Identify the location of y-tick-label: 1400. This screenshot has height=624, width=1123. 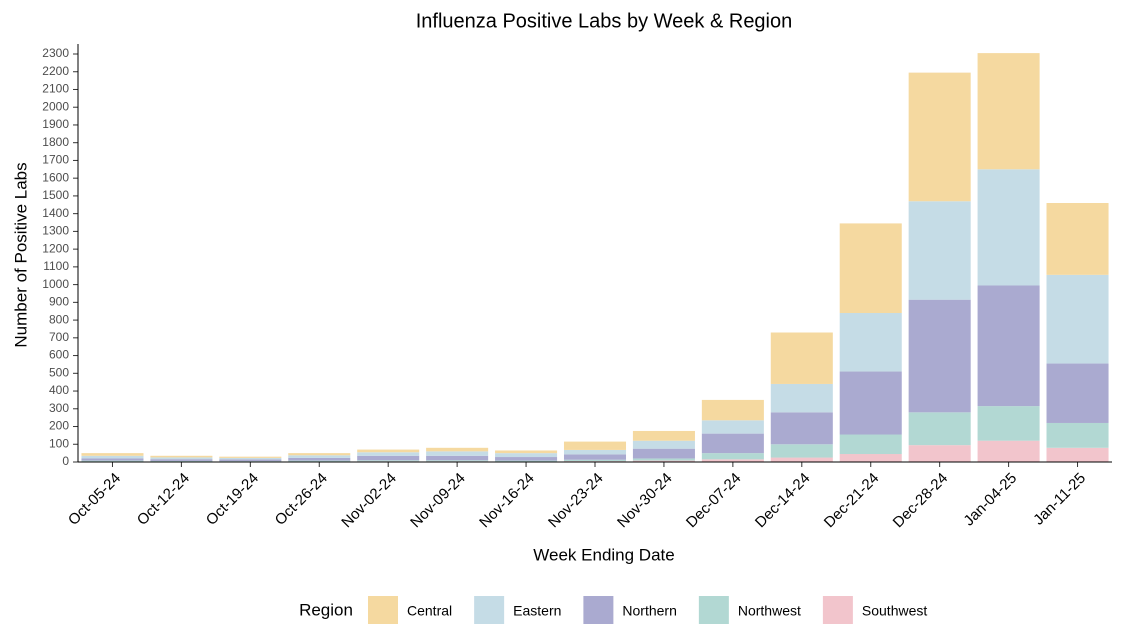
(55, 213).